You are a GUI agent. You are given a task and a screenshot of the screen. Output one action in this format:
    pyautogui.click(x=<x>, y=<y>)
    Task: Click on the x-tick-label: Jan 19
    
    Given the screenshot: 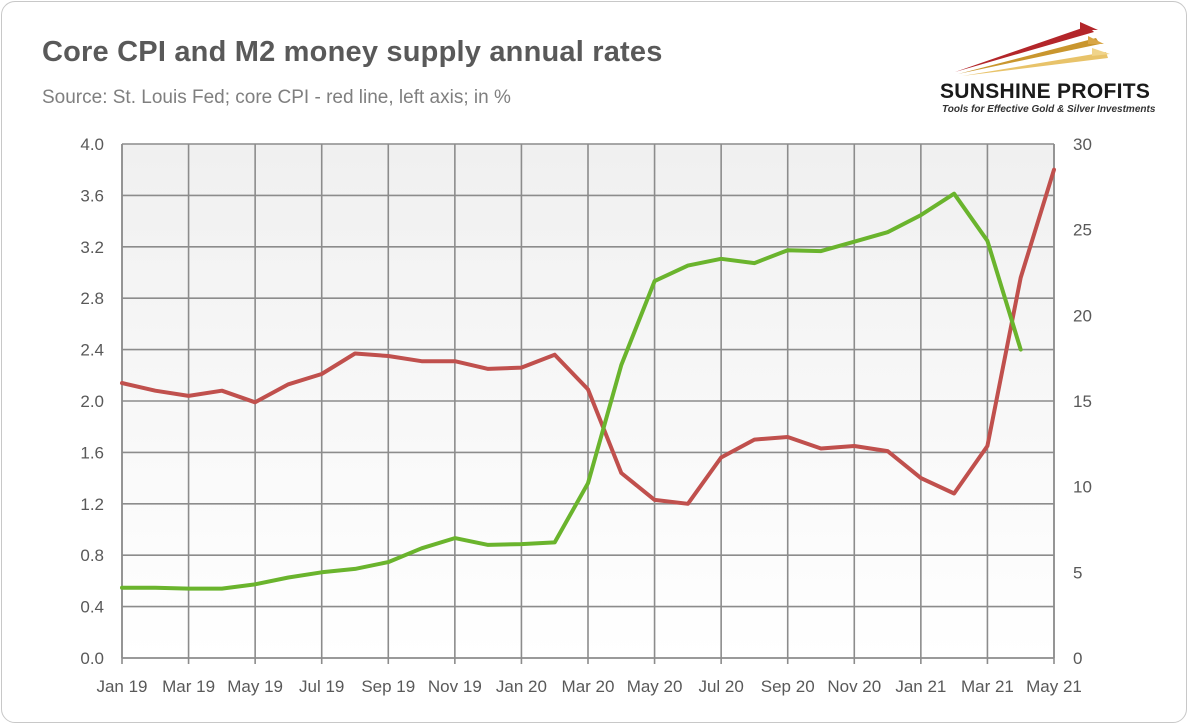 What is the action you would take?
    pyautogui.click(x=121, y=686)
    